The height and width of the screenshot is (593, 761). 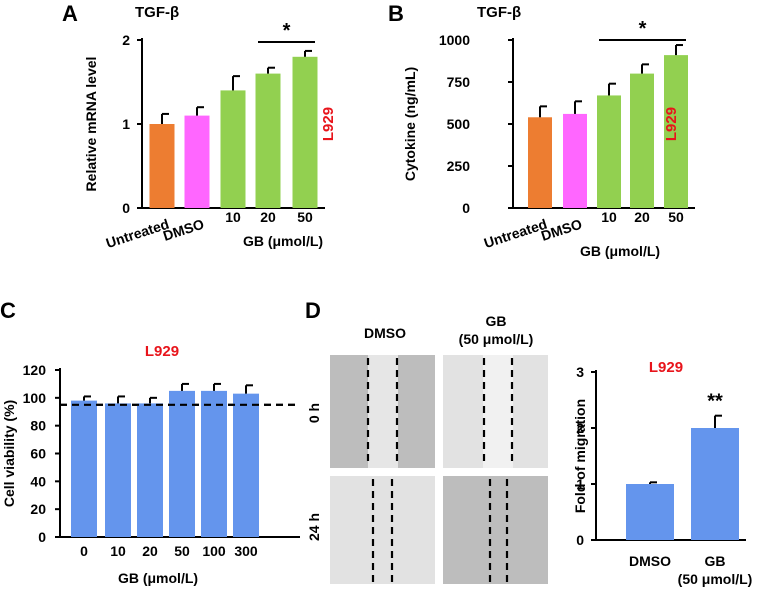 What do you see at coordinates (38, 454) in the screenshot?
I see `y-tick-label: 60` at bounding box center [38, 454].